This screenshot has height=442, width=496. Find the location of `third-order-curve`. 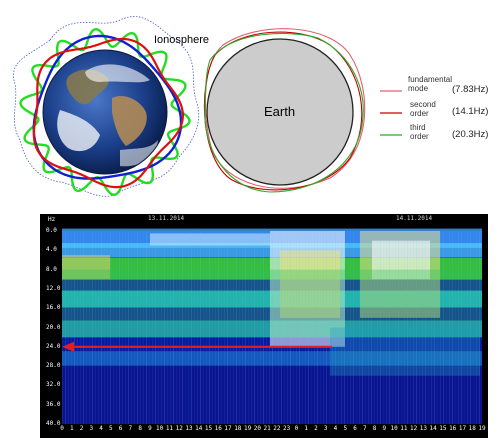

third-order-curve is located at coordinates (284, 112).